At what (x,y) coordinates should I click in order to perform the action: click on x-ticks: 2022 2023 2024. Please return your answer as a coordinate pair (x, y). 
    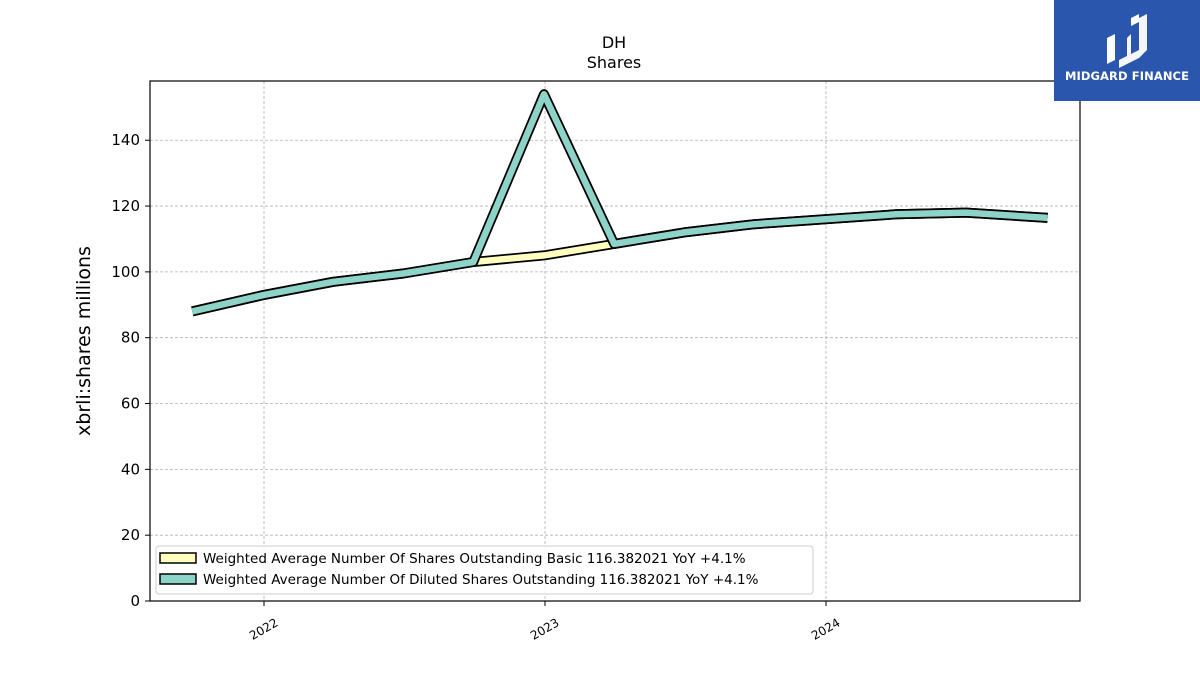
    Looking at the image, I should click on (545, 622).